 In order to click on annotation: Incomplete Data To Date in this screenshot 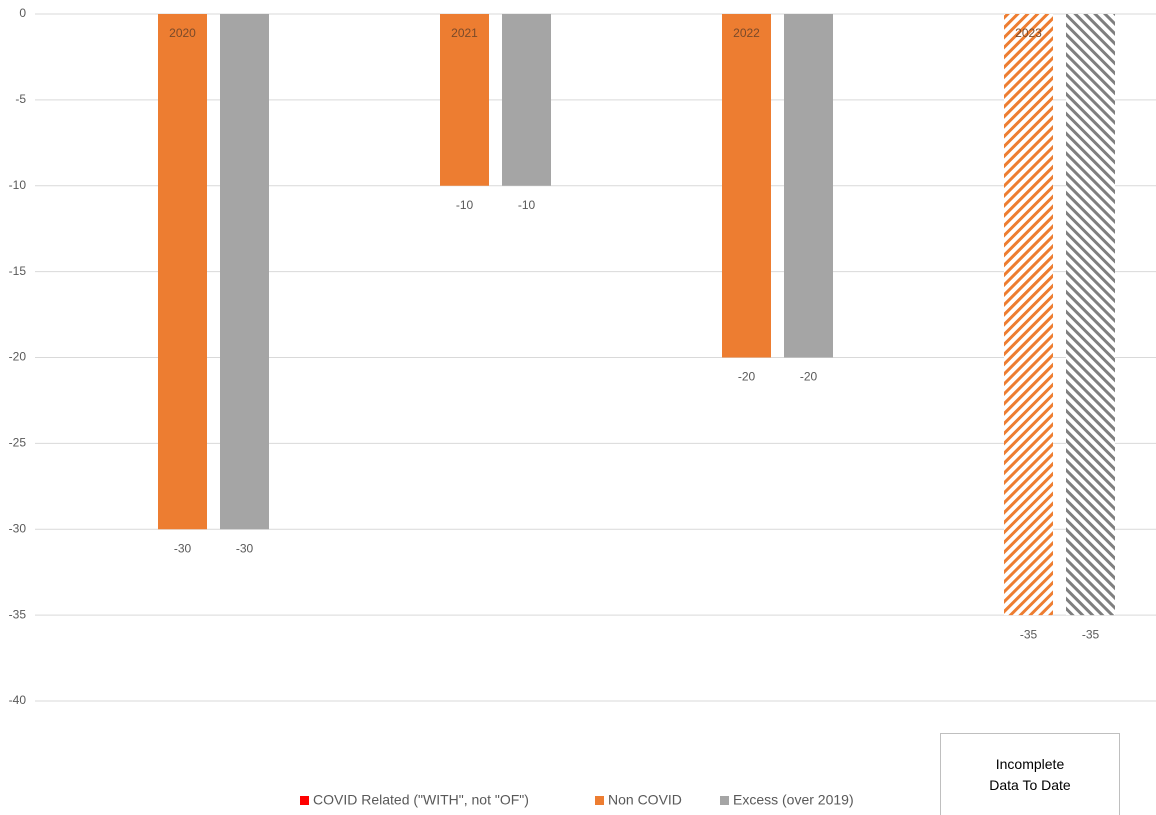, I will do `click(1030, 774)`.